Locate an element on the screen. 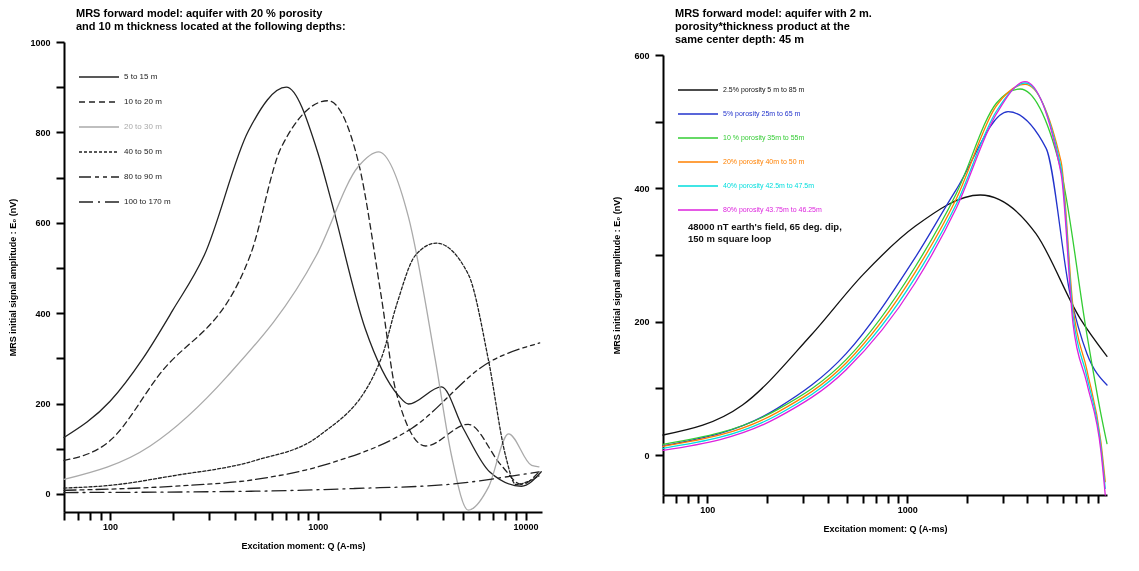 This screenshot has width=1139, height=571. legend-label: 40 to 50 m is located at coordinates (143, 151).